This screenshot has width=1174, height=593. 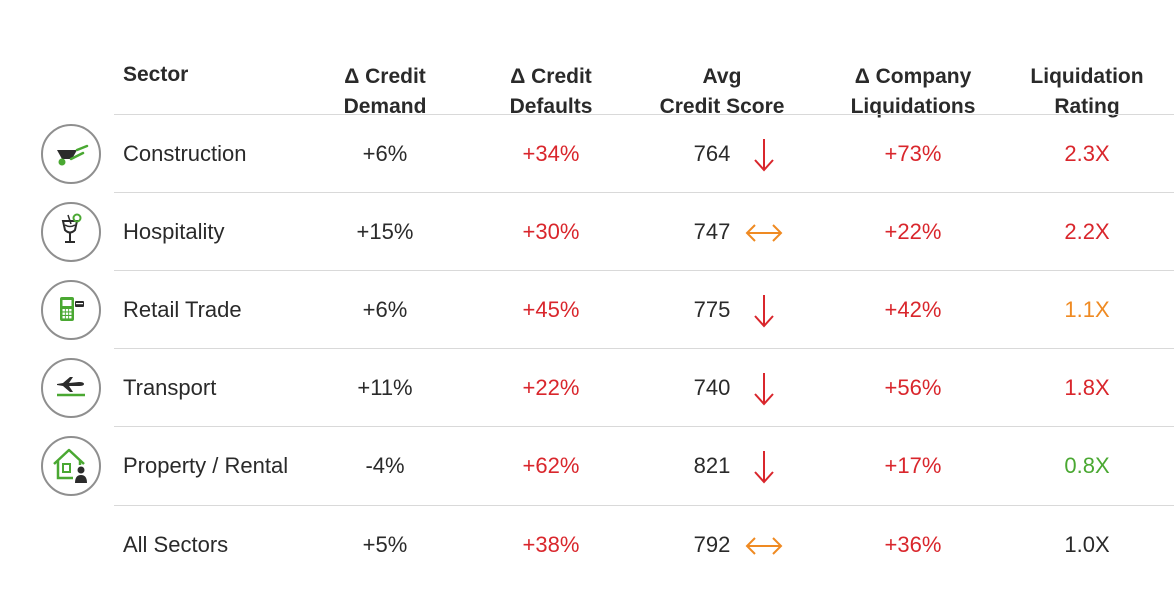 What do you see at coordinates (1087, 544) in the screenshot?
I see `liquidation-rating-value: 1.0X` at bounding box center [1087, 544].